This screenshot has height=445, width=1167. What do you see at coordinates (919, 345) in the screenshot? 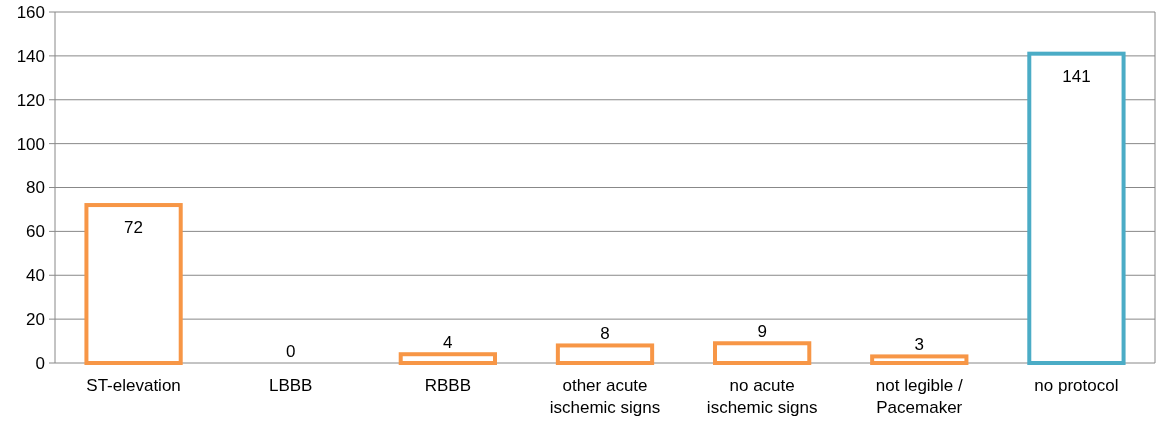
I see `data-label: 3` at bounding box center [919, 345].